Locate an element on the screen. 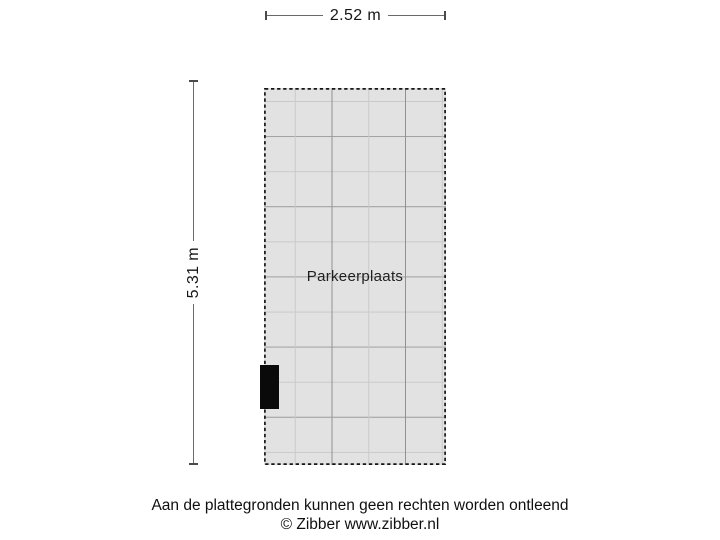 The image size is (720, 540). left-dimension: 5.31 m is located at coordinates (193, 273).